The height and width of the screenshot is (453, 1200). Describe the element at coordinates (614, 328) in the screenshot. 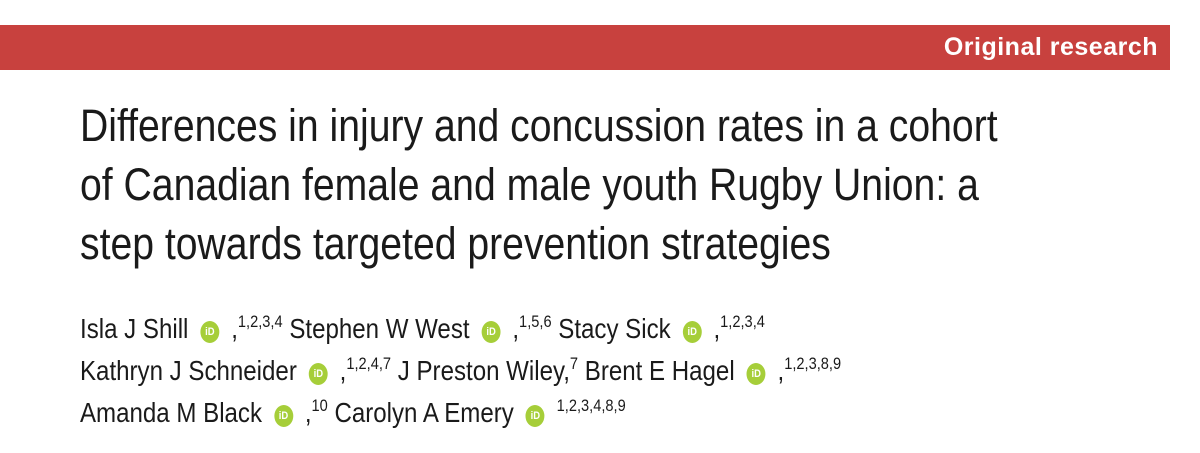

I see `author-name: Stacy Sick` at that location.